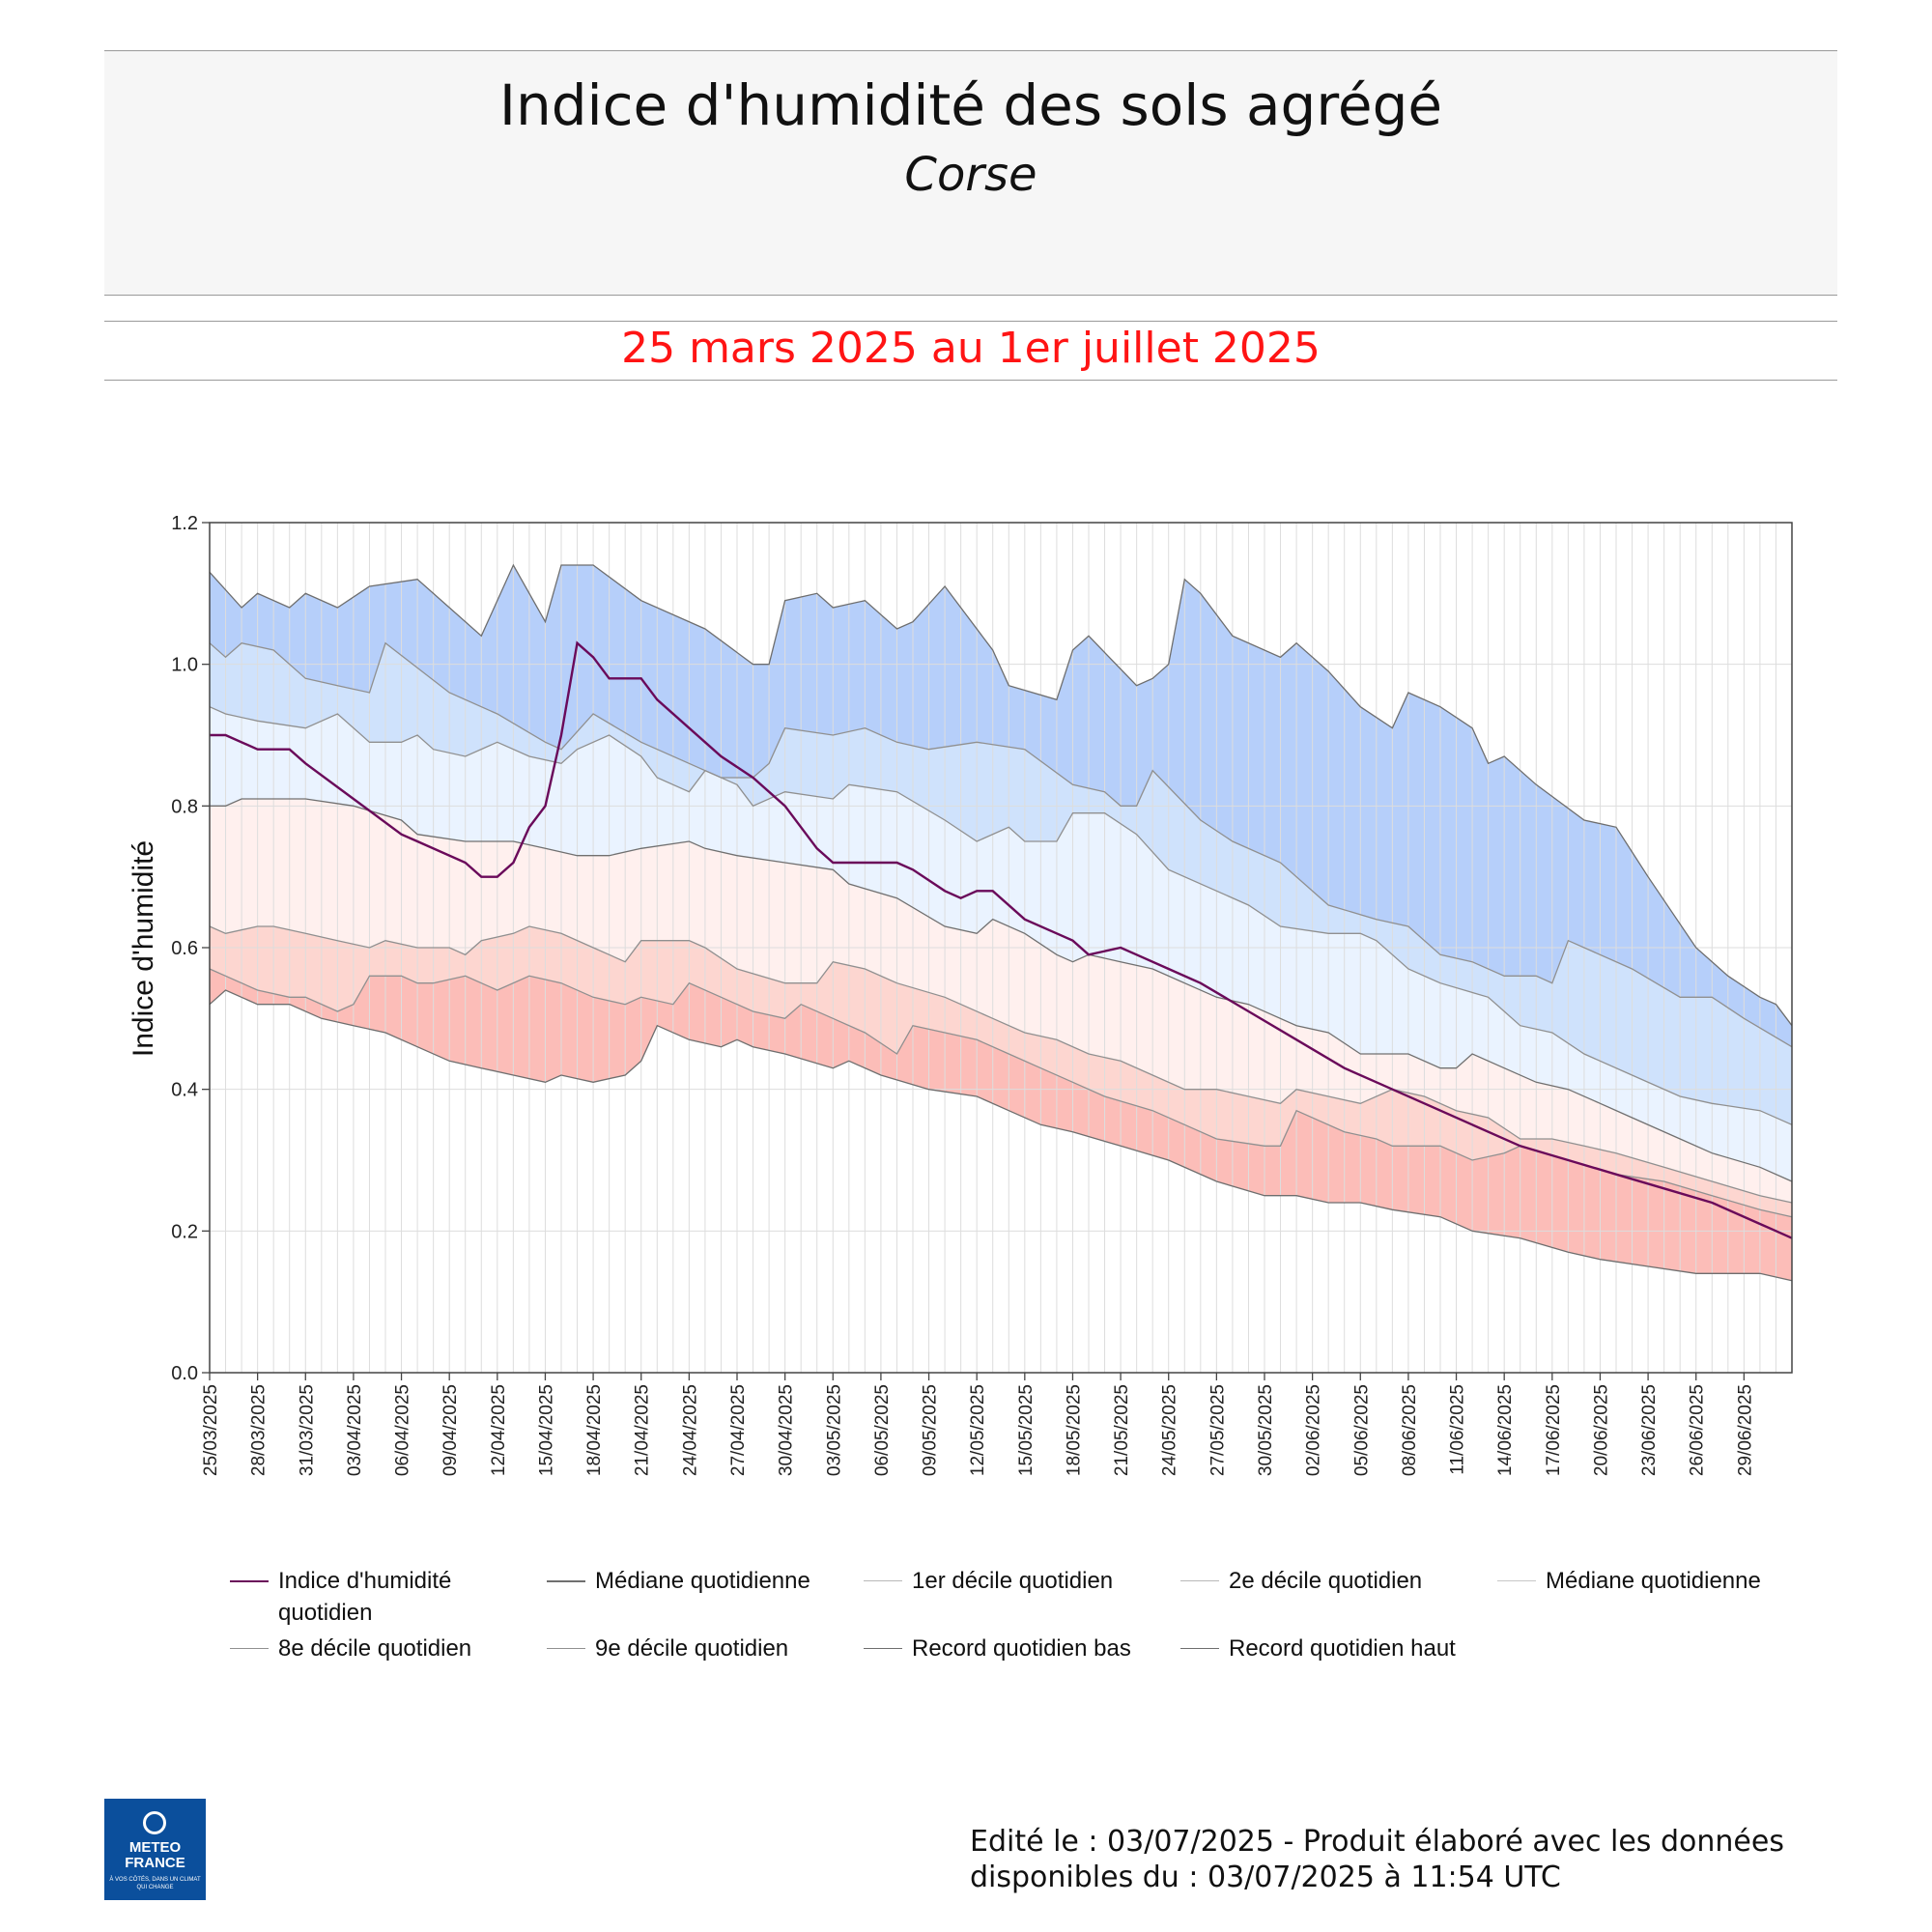 This screenshot has width=1932, height=1932. I want to click on y-tick-label: 0.8, so click(184, 806).